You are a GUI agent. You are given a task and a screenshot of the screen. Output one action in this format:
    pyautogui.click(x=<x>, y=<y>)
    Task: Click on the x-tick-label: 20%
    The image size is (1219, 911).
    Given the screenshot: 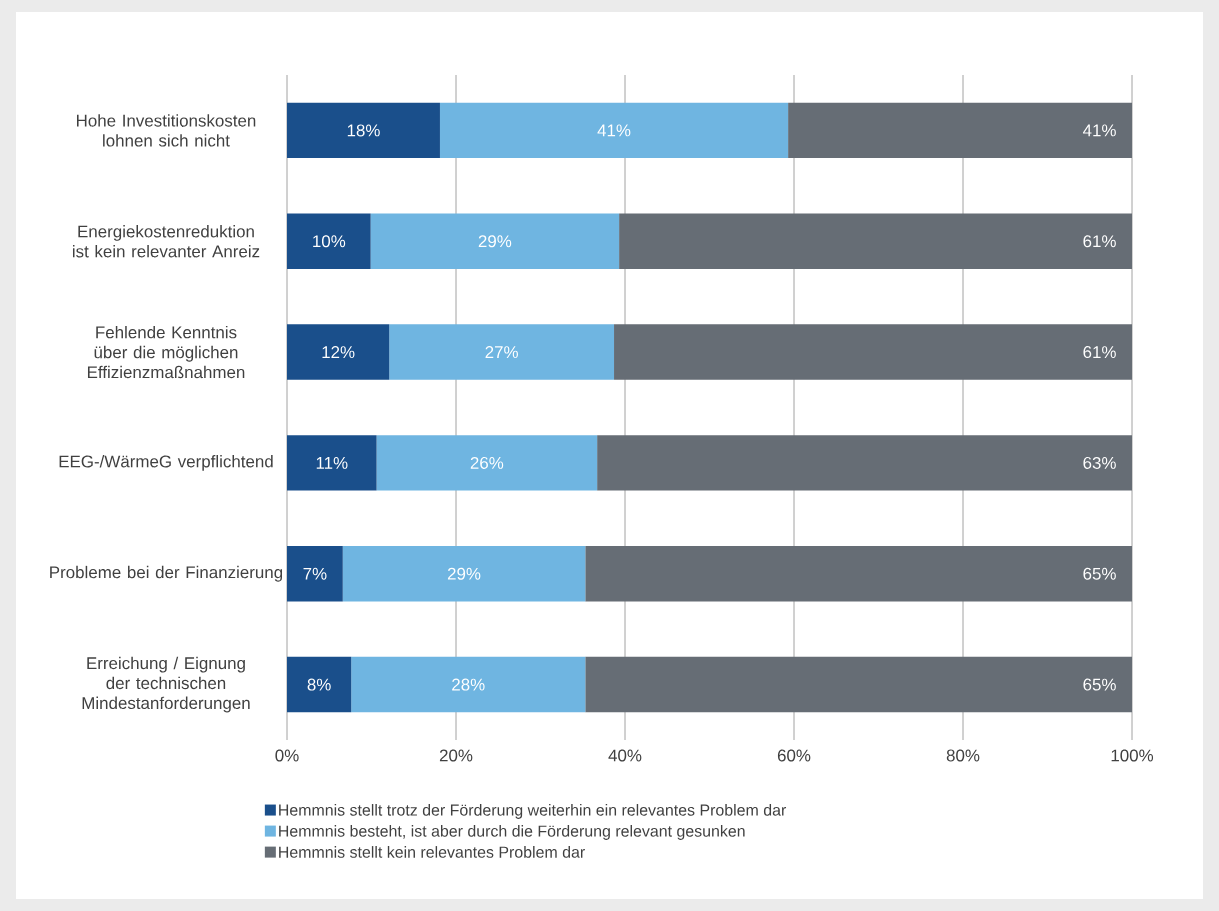 What is the action you would take?
    pyautogui.click(x=456, y=755)
    